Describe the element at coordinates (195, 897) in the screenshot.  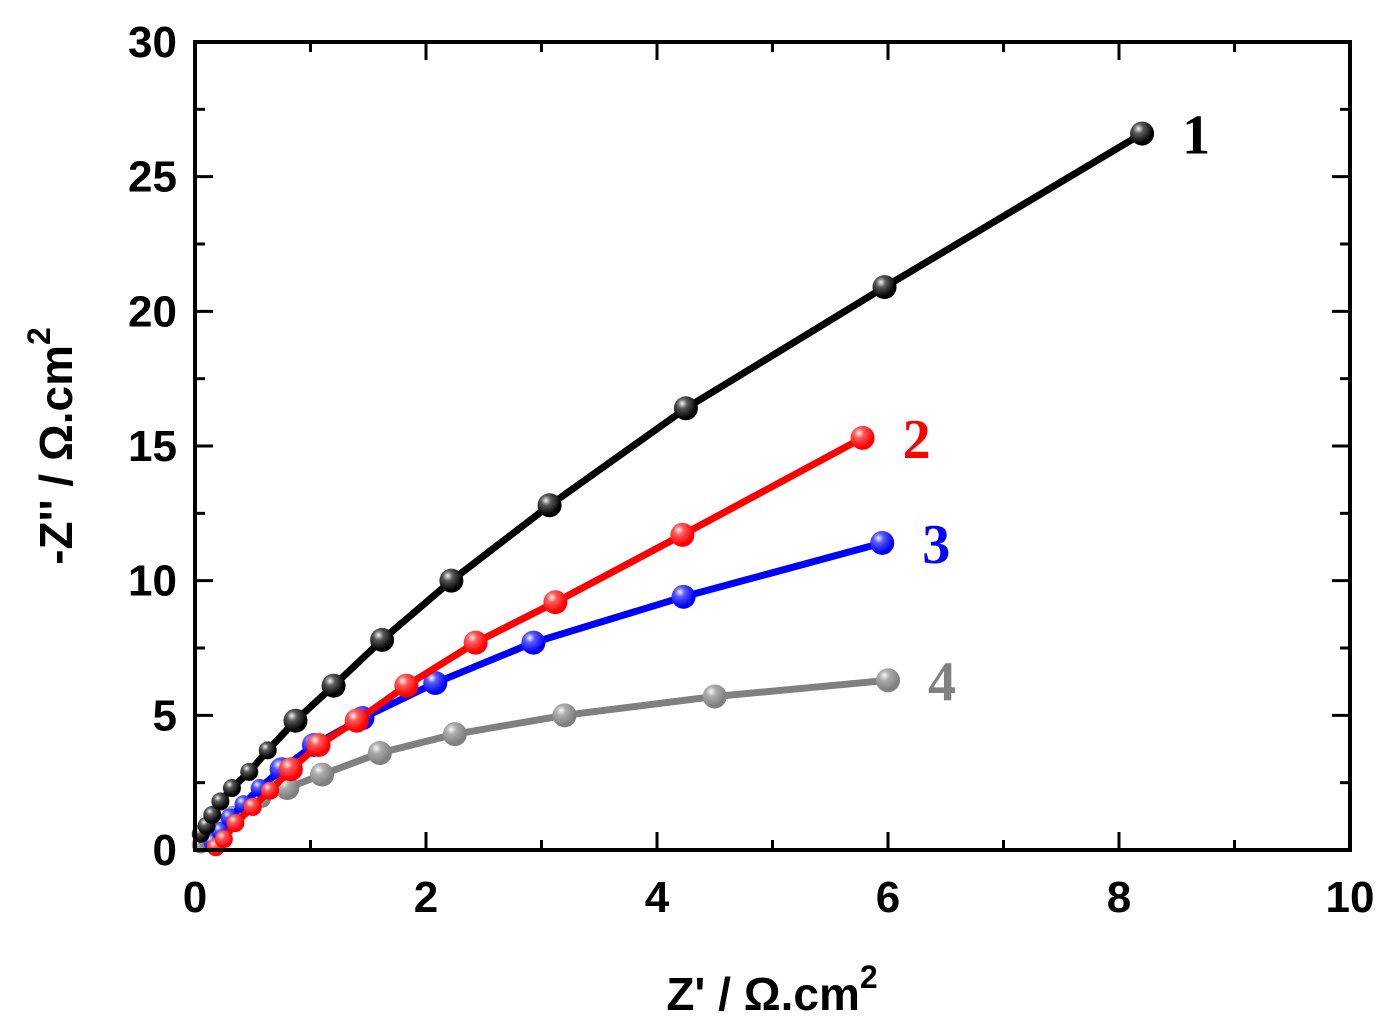
I see `x-tick-label: 0` at that location.